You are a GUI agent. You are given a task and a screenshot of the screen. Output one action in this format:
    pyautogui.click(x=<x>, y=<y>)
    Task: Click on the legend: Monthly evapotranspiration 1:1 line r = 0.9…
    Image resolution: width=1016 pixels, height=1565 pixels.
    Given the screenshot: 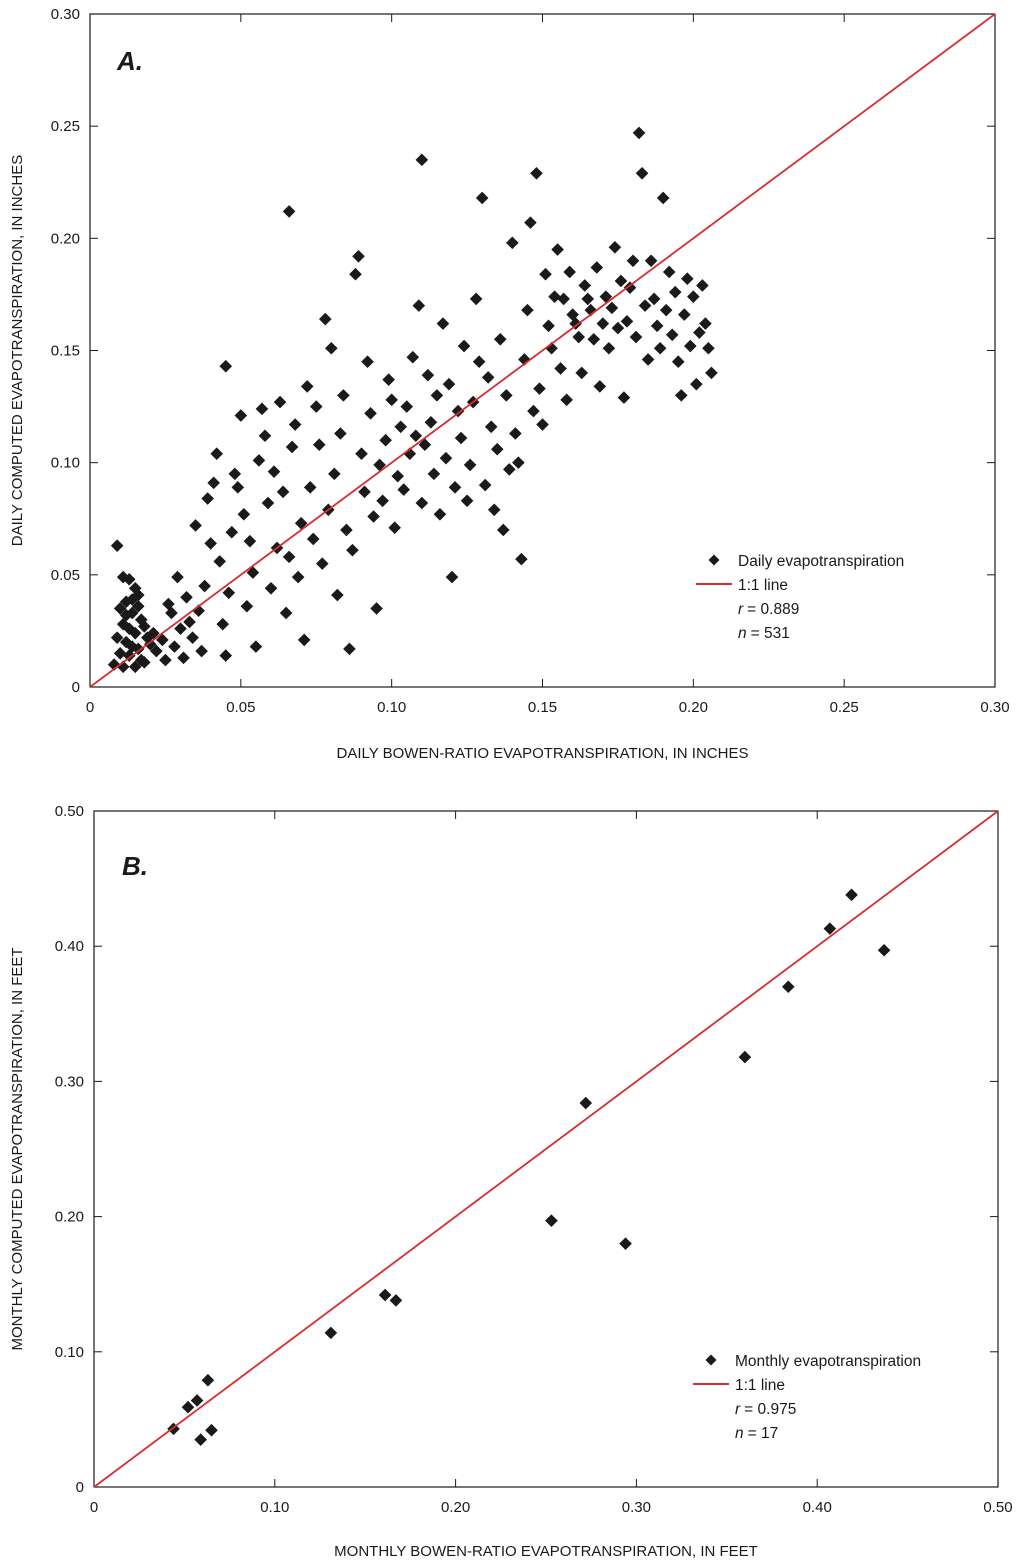 What is the action you would take?
    pyautogui.click(x=807, y=1397)
    